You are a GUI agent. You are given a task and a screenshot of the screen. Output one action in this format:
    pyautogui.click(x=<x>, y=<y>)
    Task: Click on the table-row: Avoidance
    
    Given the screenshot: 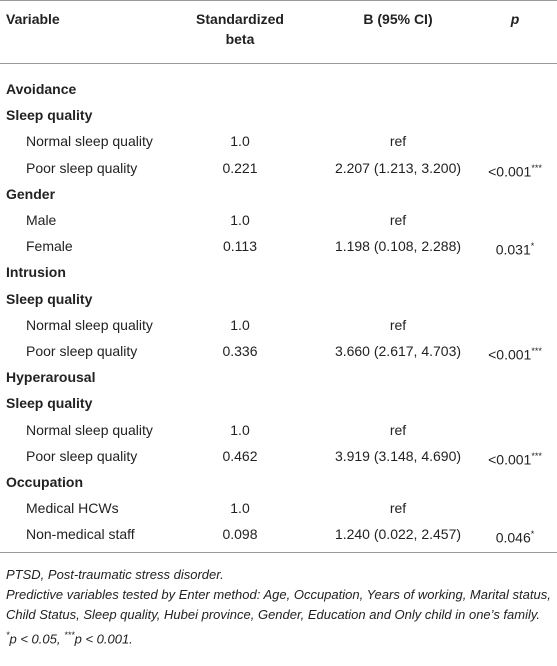 What is the action you would take?
    pyautogui.click(x=278, y=89)
    